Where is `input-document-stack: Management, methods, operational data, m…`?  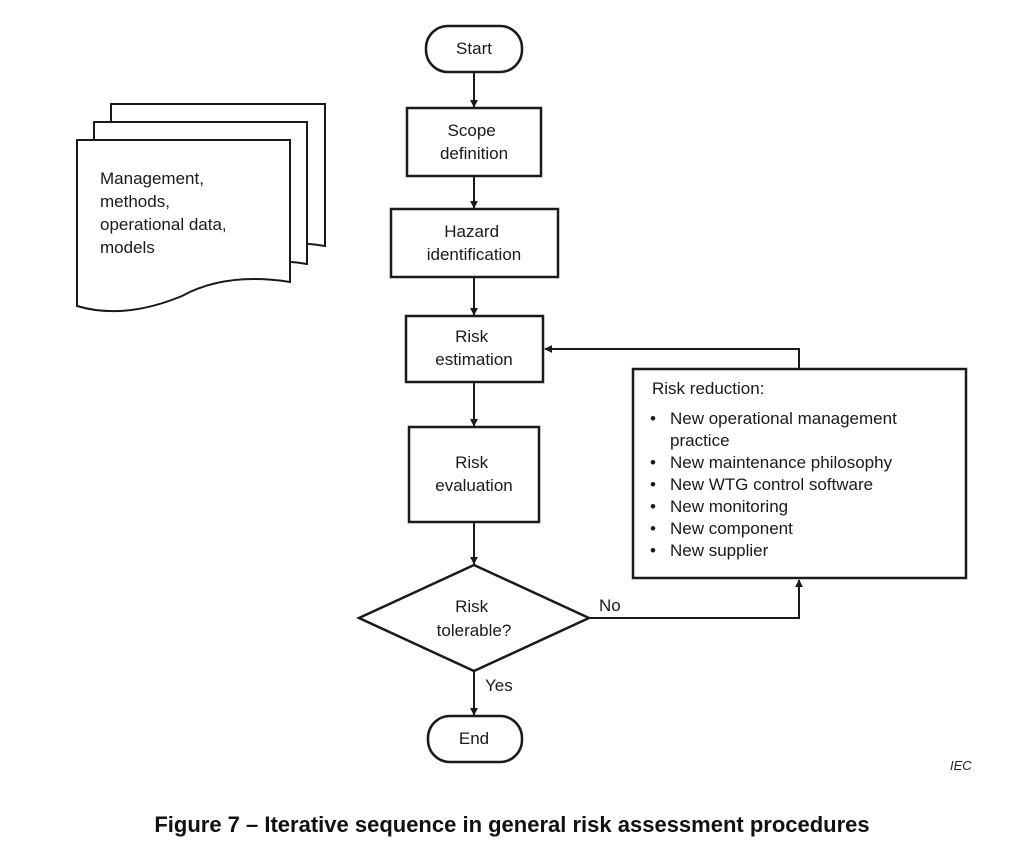
input-document-stack: Management, methods, operational data, m… is located at coordinates (201, 208).